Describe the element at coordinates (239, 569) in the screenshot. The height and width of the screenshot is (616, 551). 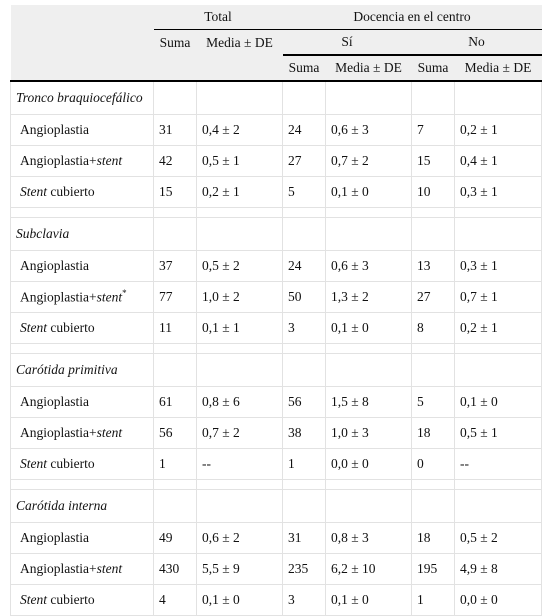
I see `value-cell: 5,5 ± 9` at that location.